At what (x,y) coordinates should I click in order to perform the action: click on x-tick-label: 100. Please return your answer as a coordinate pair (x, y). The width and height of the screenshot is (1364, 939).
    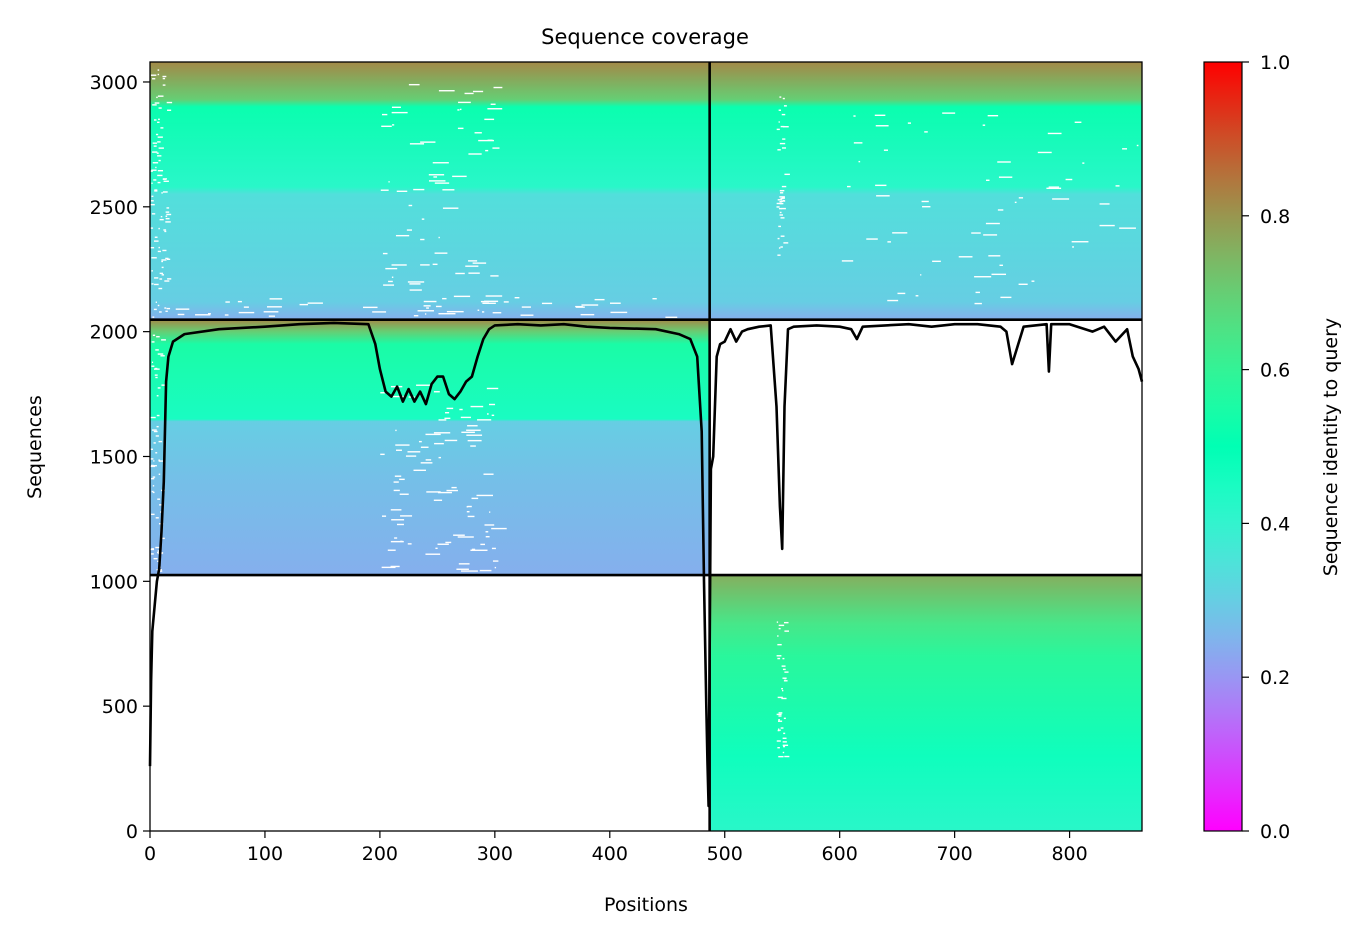
    Looking at the image, I should click on (265, 854).